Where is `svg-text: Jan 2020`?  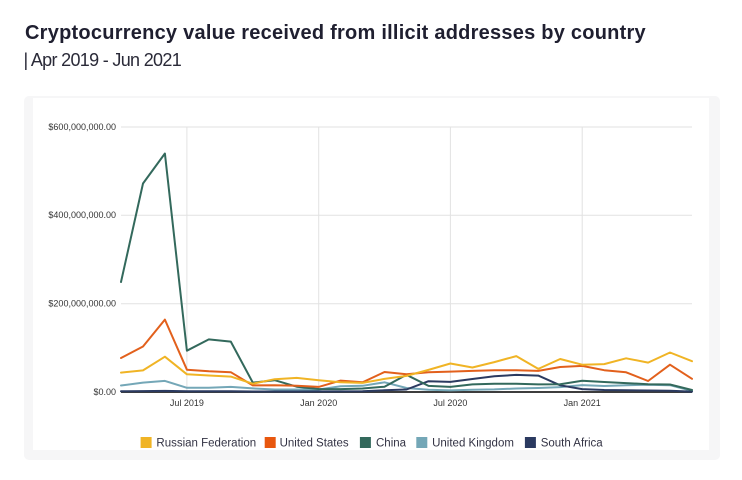
svg-text: Jan 2020 is located at coordinates (318, 403).